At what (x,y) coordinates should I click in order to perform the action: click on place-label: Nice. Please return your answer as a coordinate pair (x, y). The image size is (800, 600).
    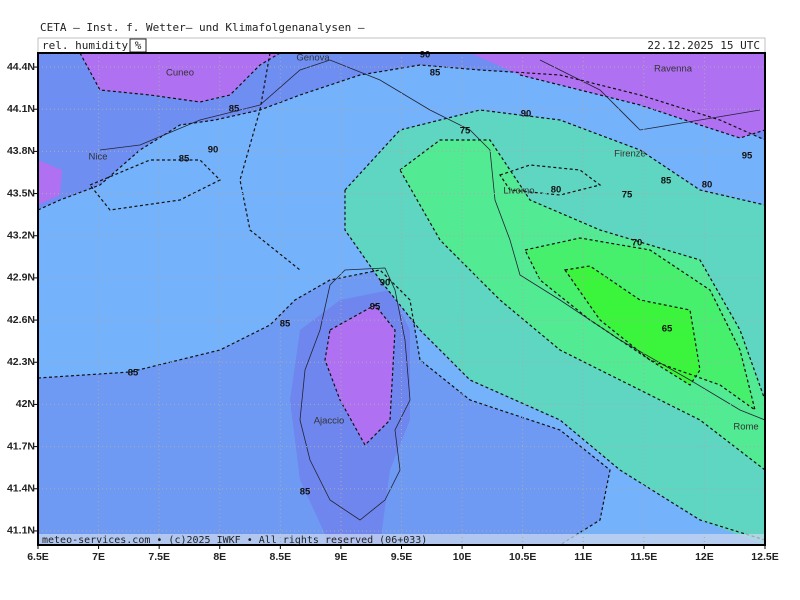
    Looking at the image, I should click on (97, 157).